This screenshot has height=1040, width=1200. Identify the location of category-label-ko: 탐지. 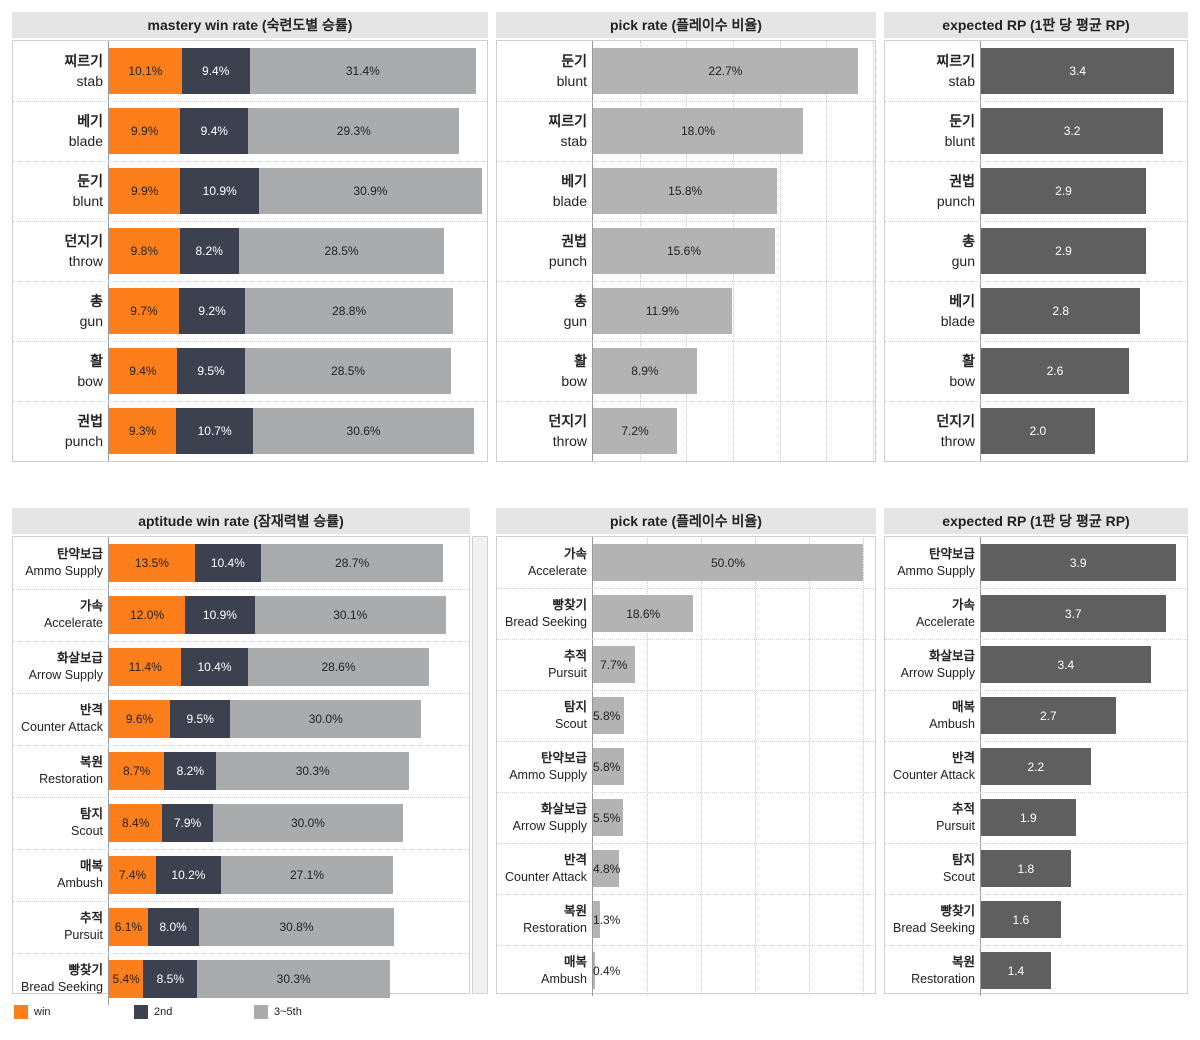
(575, 706).